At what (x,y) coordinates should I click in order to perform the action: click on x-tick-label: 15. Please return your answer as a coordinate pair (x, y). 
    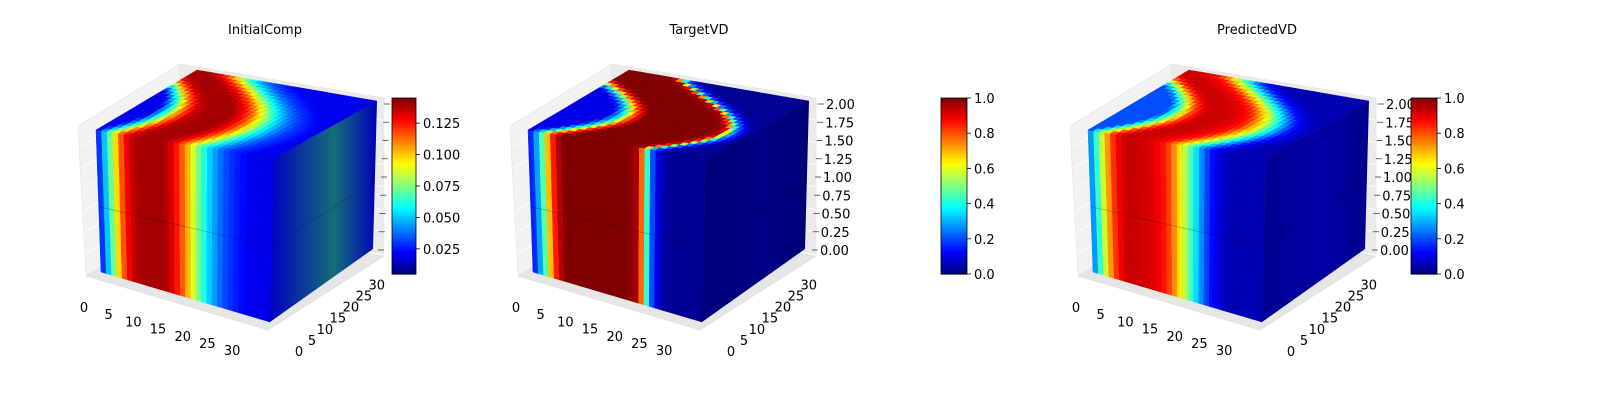
    Looking at the image, I should click on (590, 330).